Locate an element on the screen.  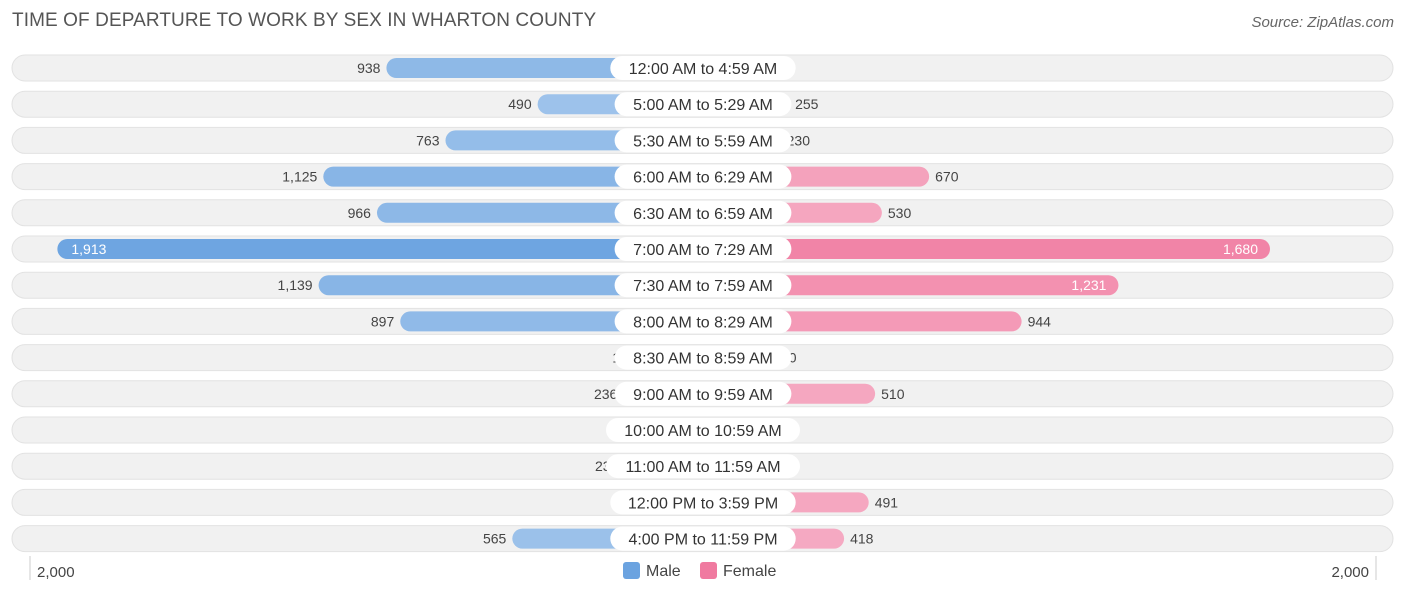
category-label: 8:00 AM to 8:29 AM is located at coordinates (703, 322).